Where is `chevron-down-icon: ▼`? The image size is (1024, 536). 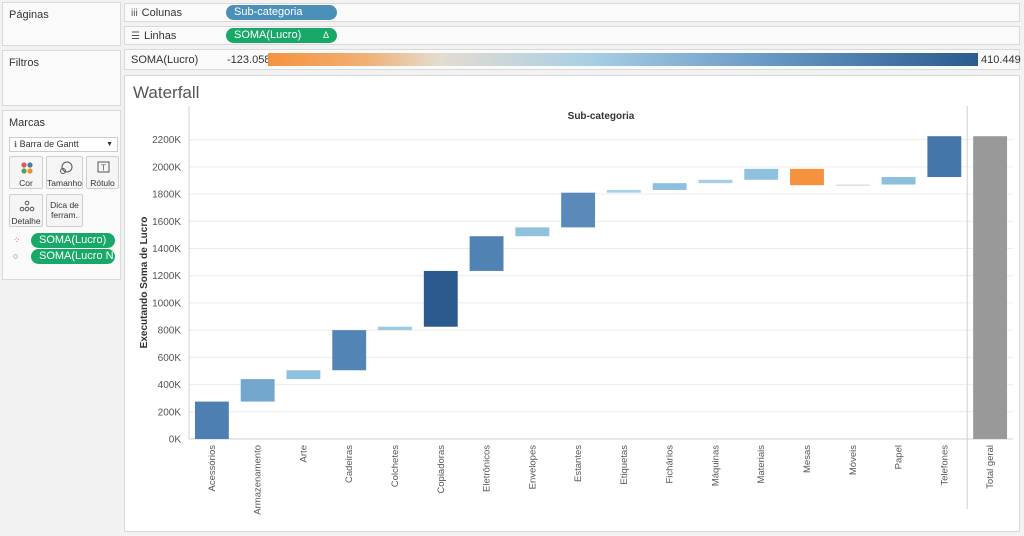
chevron-down-icon: ▼ is located at coordinates (109, 144).